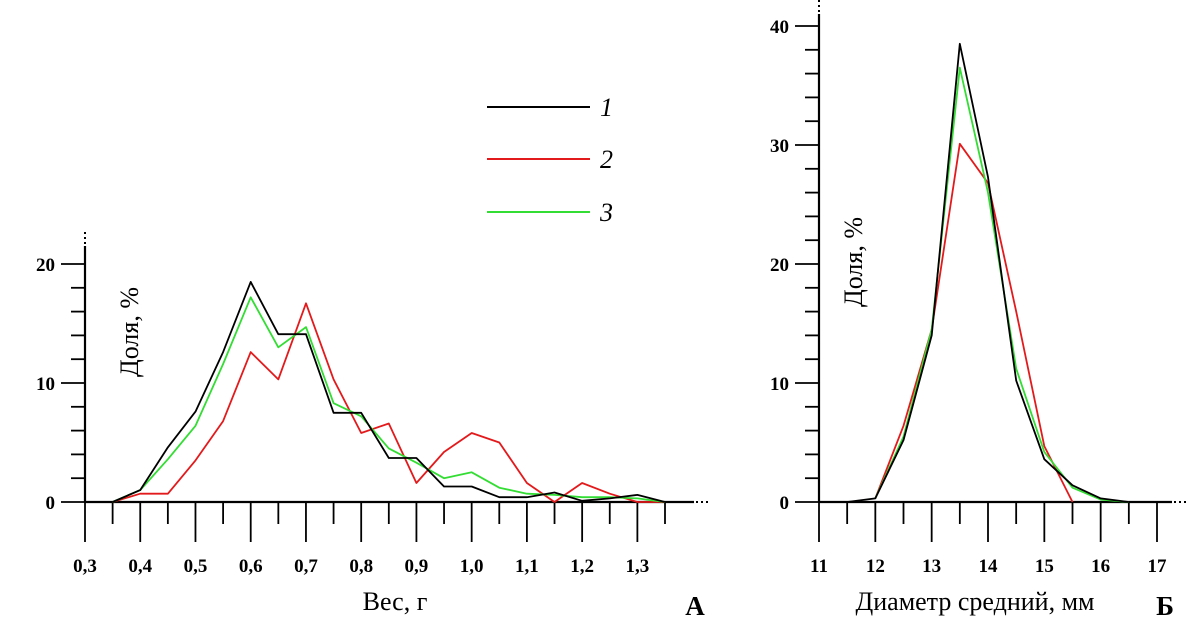 The height and width of the screenshot is (621, 1195). I want to click on x-tick-label: 0,3, so click(85, 566).